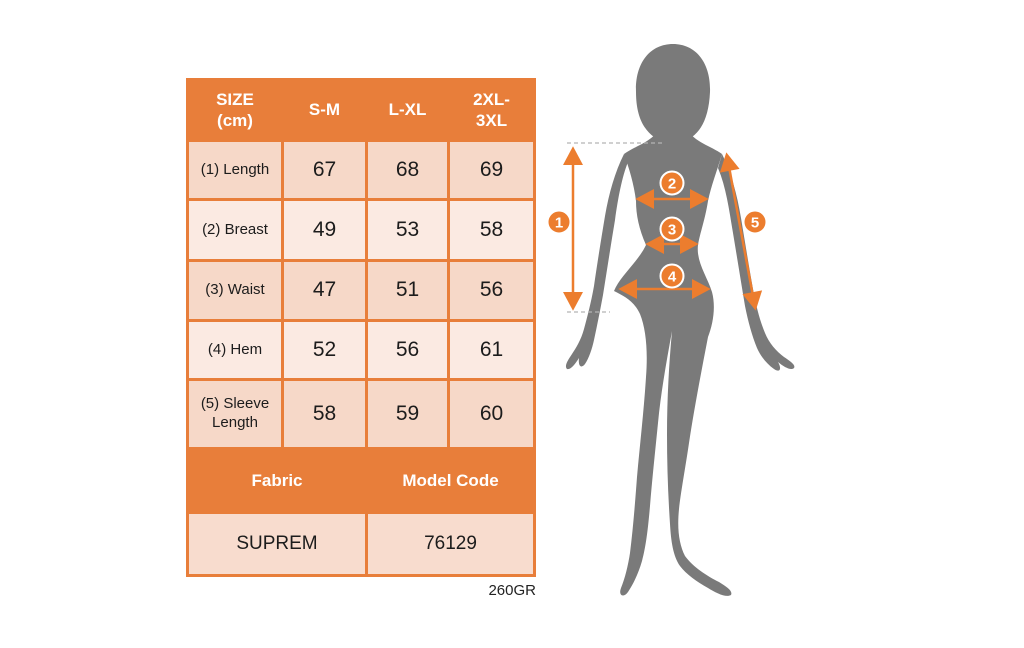 The image size is (1024, 648). Describe the element at coordinates (277, 480) in the screenshot. I see `fabric-header: Fabric` at that location.